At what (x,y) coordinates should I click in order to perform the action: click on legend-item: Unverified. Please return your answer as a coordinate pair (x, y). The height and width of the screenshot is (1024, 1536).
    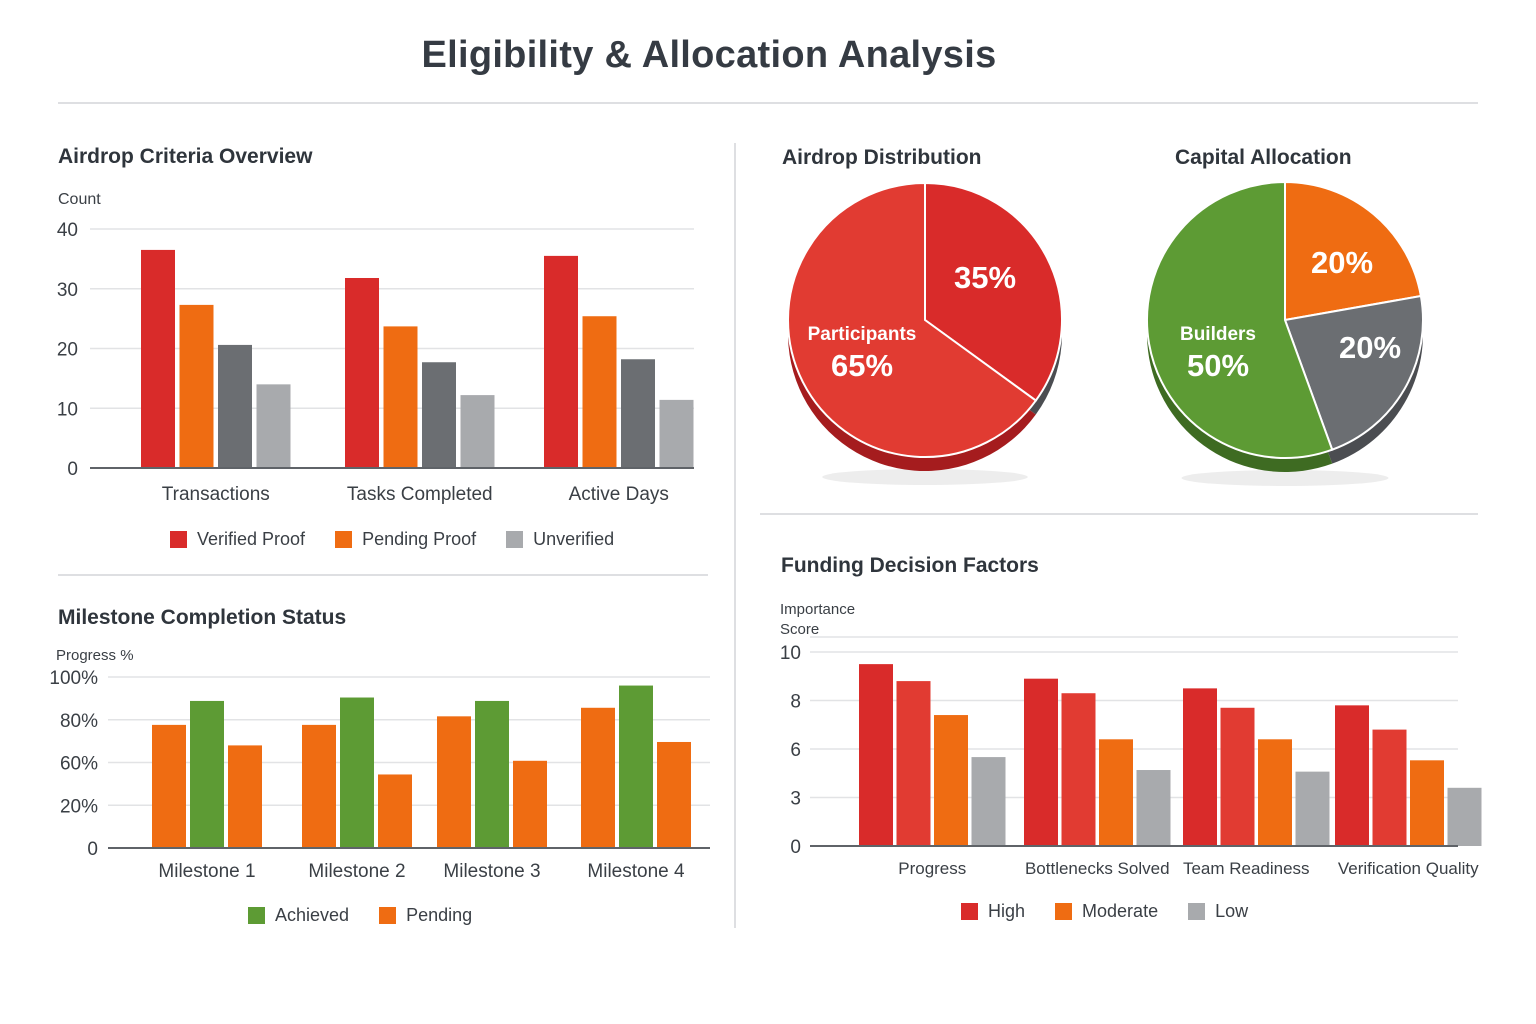
    Looking at the image, I should click on (560, 539).